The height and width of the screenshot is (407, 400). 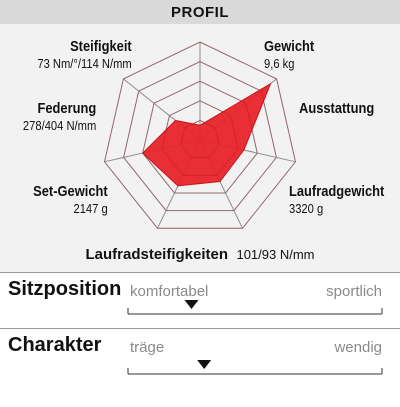 I want to click on axis-name: Federung, so click(x=66, y=108).